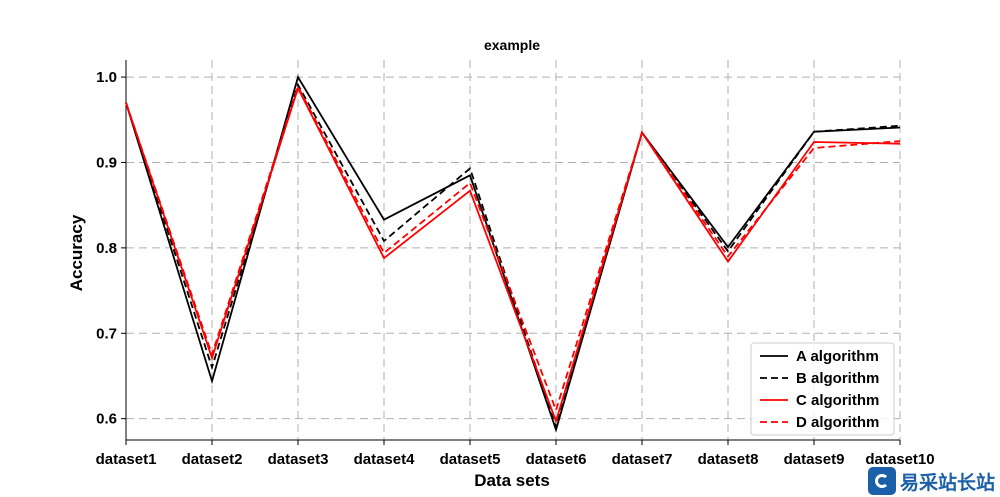  What do you see at coordinates (728, 459) in the screenshot?
I see `x-tick-label: dataset8` at bounding box center [728, 459].